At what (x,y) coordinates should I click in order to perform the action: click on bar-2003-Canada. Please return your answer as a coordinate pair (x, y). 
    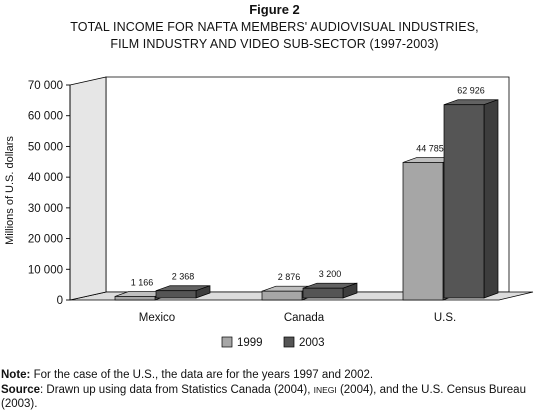
    Looking at the image, I should click on (323, 293).